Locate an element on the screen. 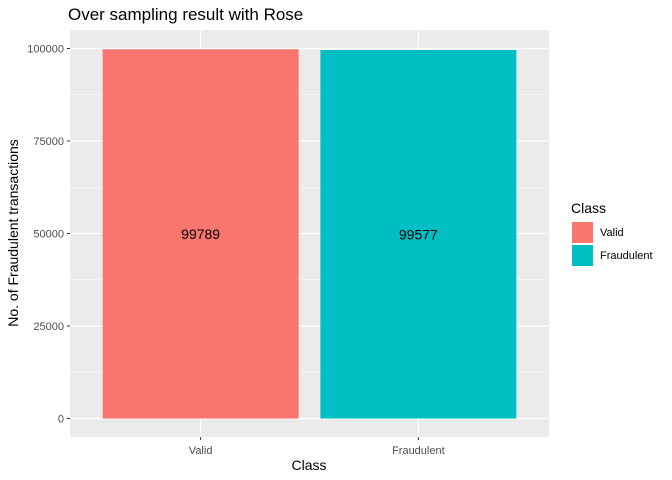 The height and width of the screenshot is (480, 672). legend: Class Valid Fraudulent is located at coordinates (612, 233).